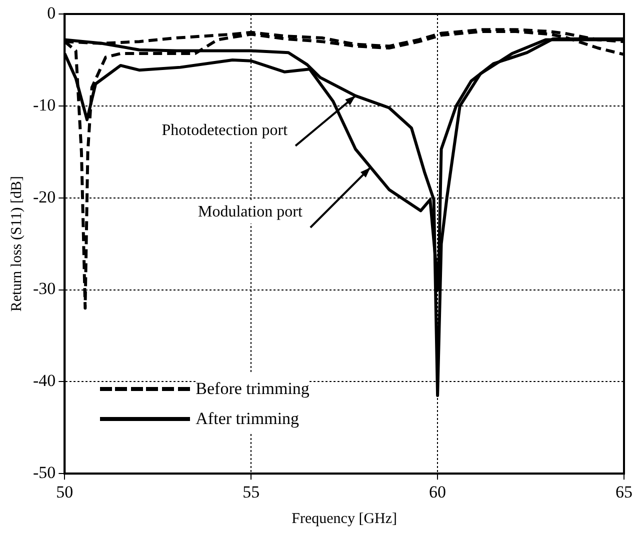 The image size is (638, 536). What do you see at coordinates (16, 244) in the screenshot?
I see `y-axis-title: Return loss (S11) [dB]` at bounding box center [16, 244].